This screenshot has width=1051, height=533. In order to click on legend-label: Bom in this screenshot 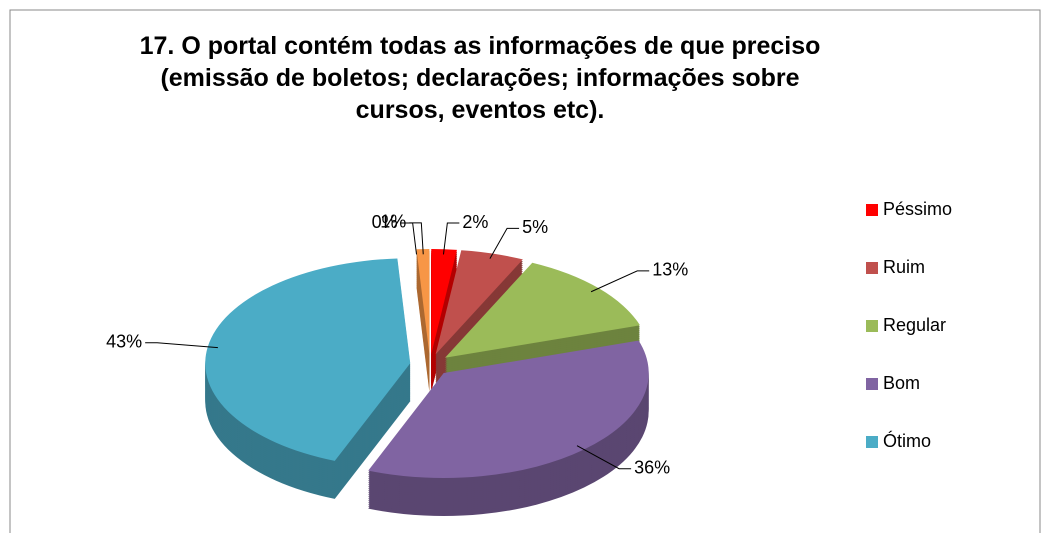, I will do `click(901, 383)`.